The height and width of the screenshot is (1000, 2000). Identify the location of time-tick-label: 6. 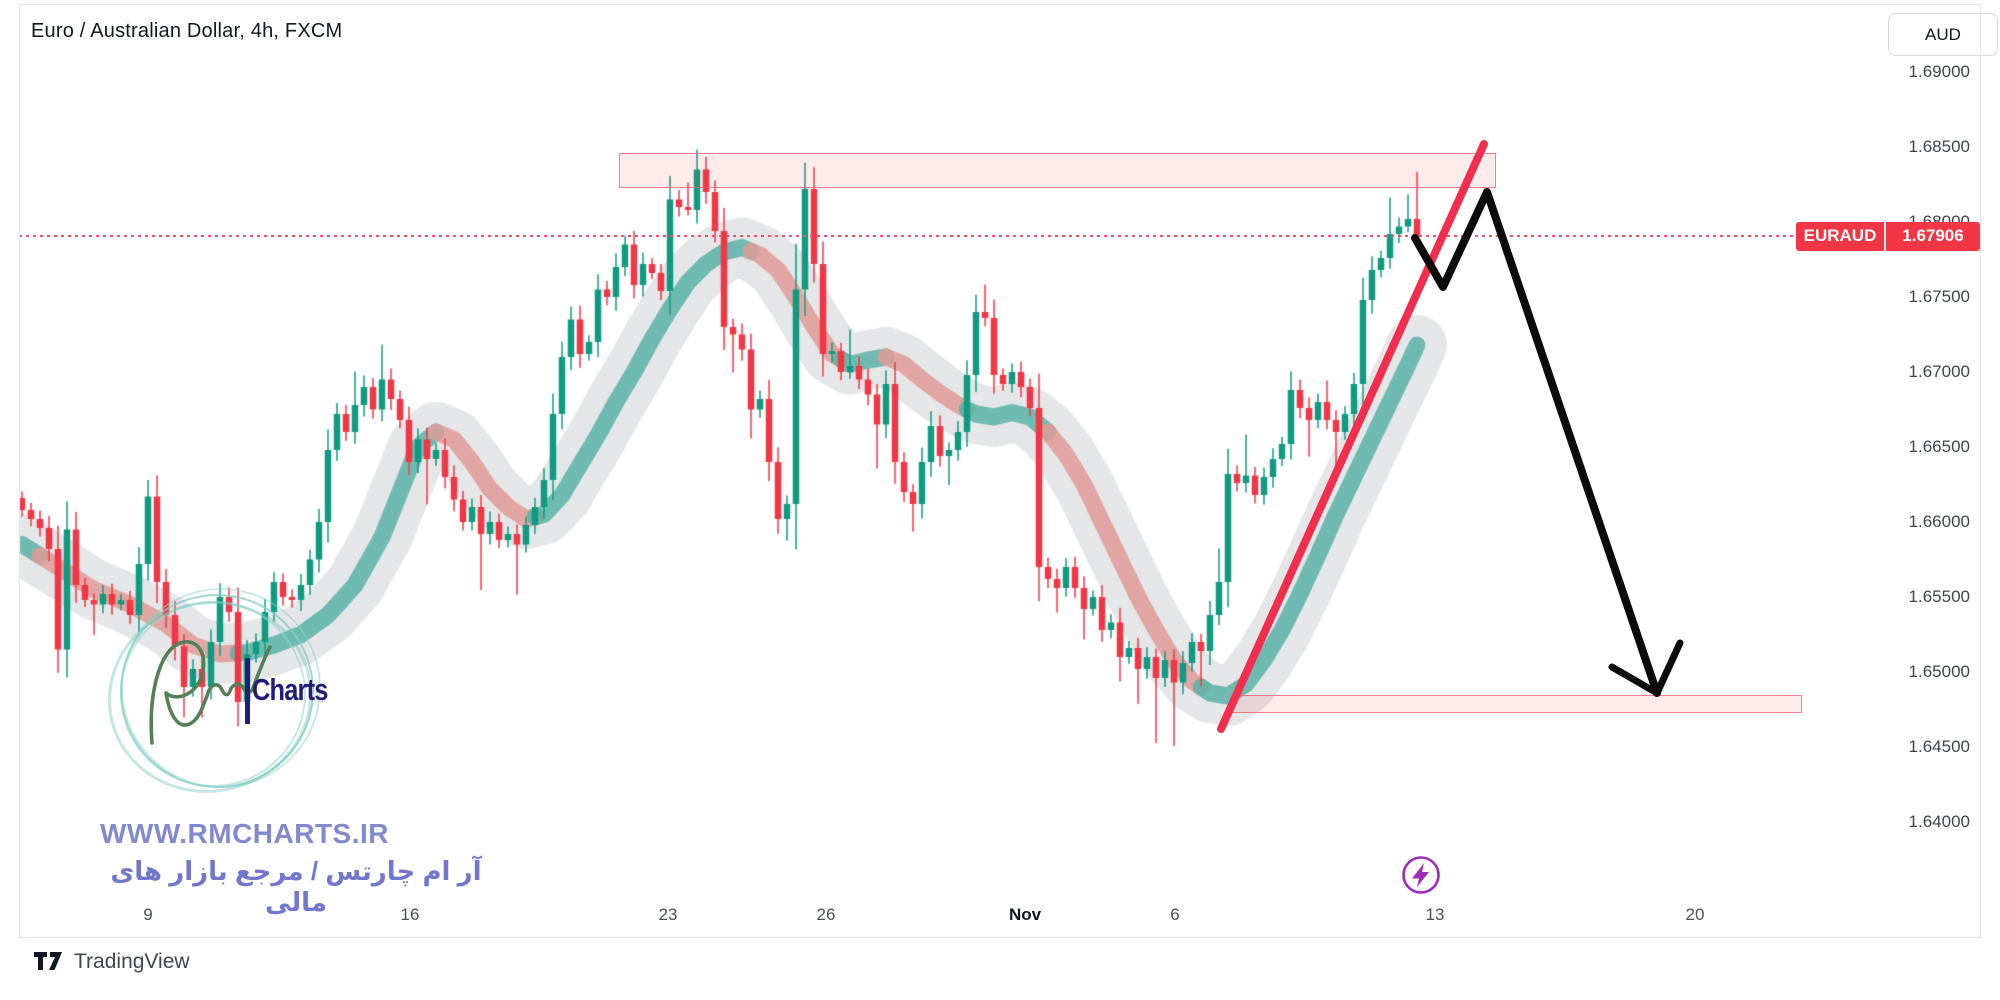
(1175, 914).